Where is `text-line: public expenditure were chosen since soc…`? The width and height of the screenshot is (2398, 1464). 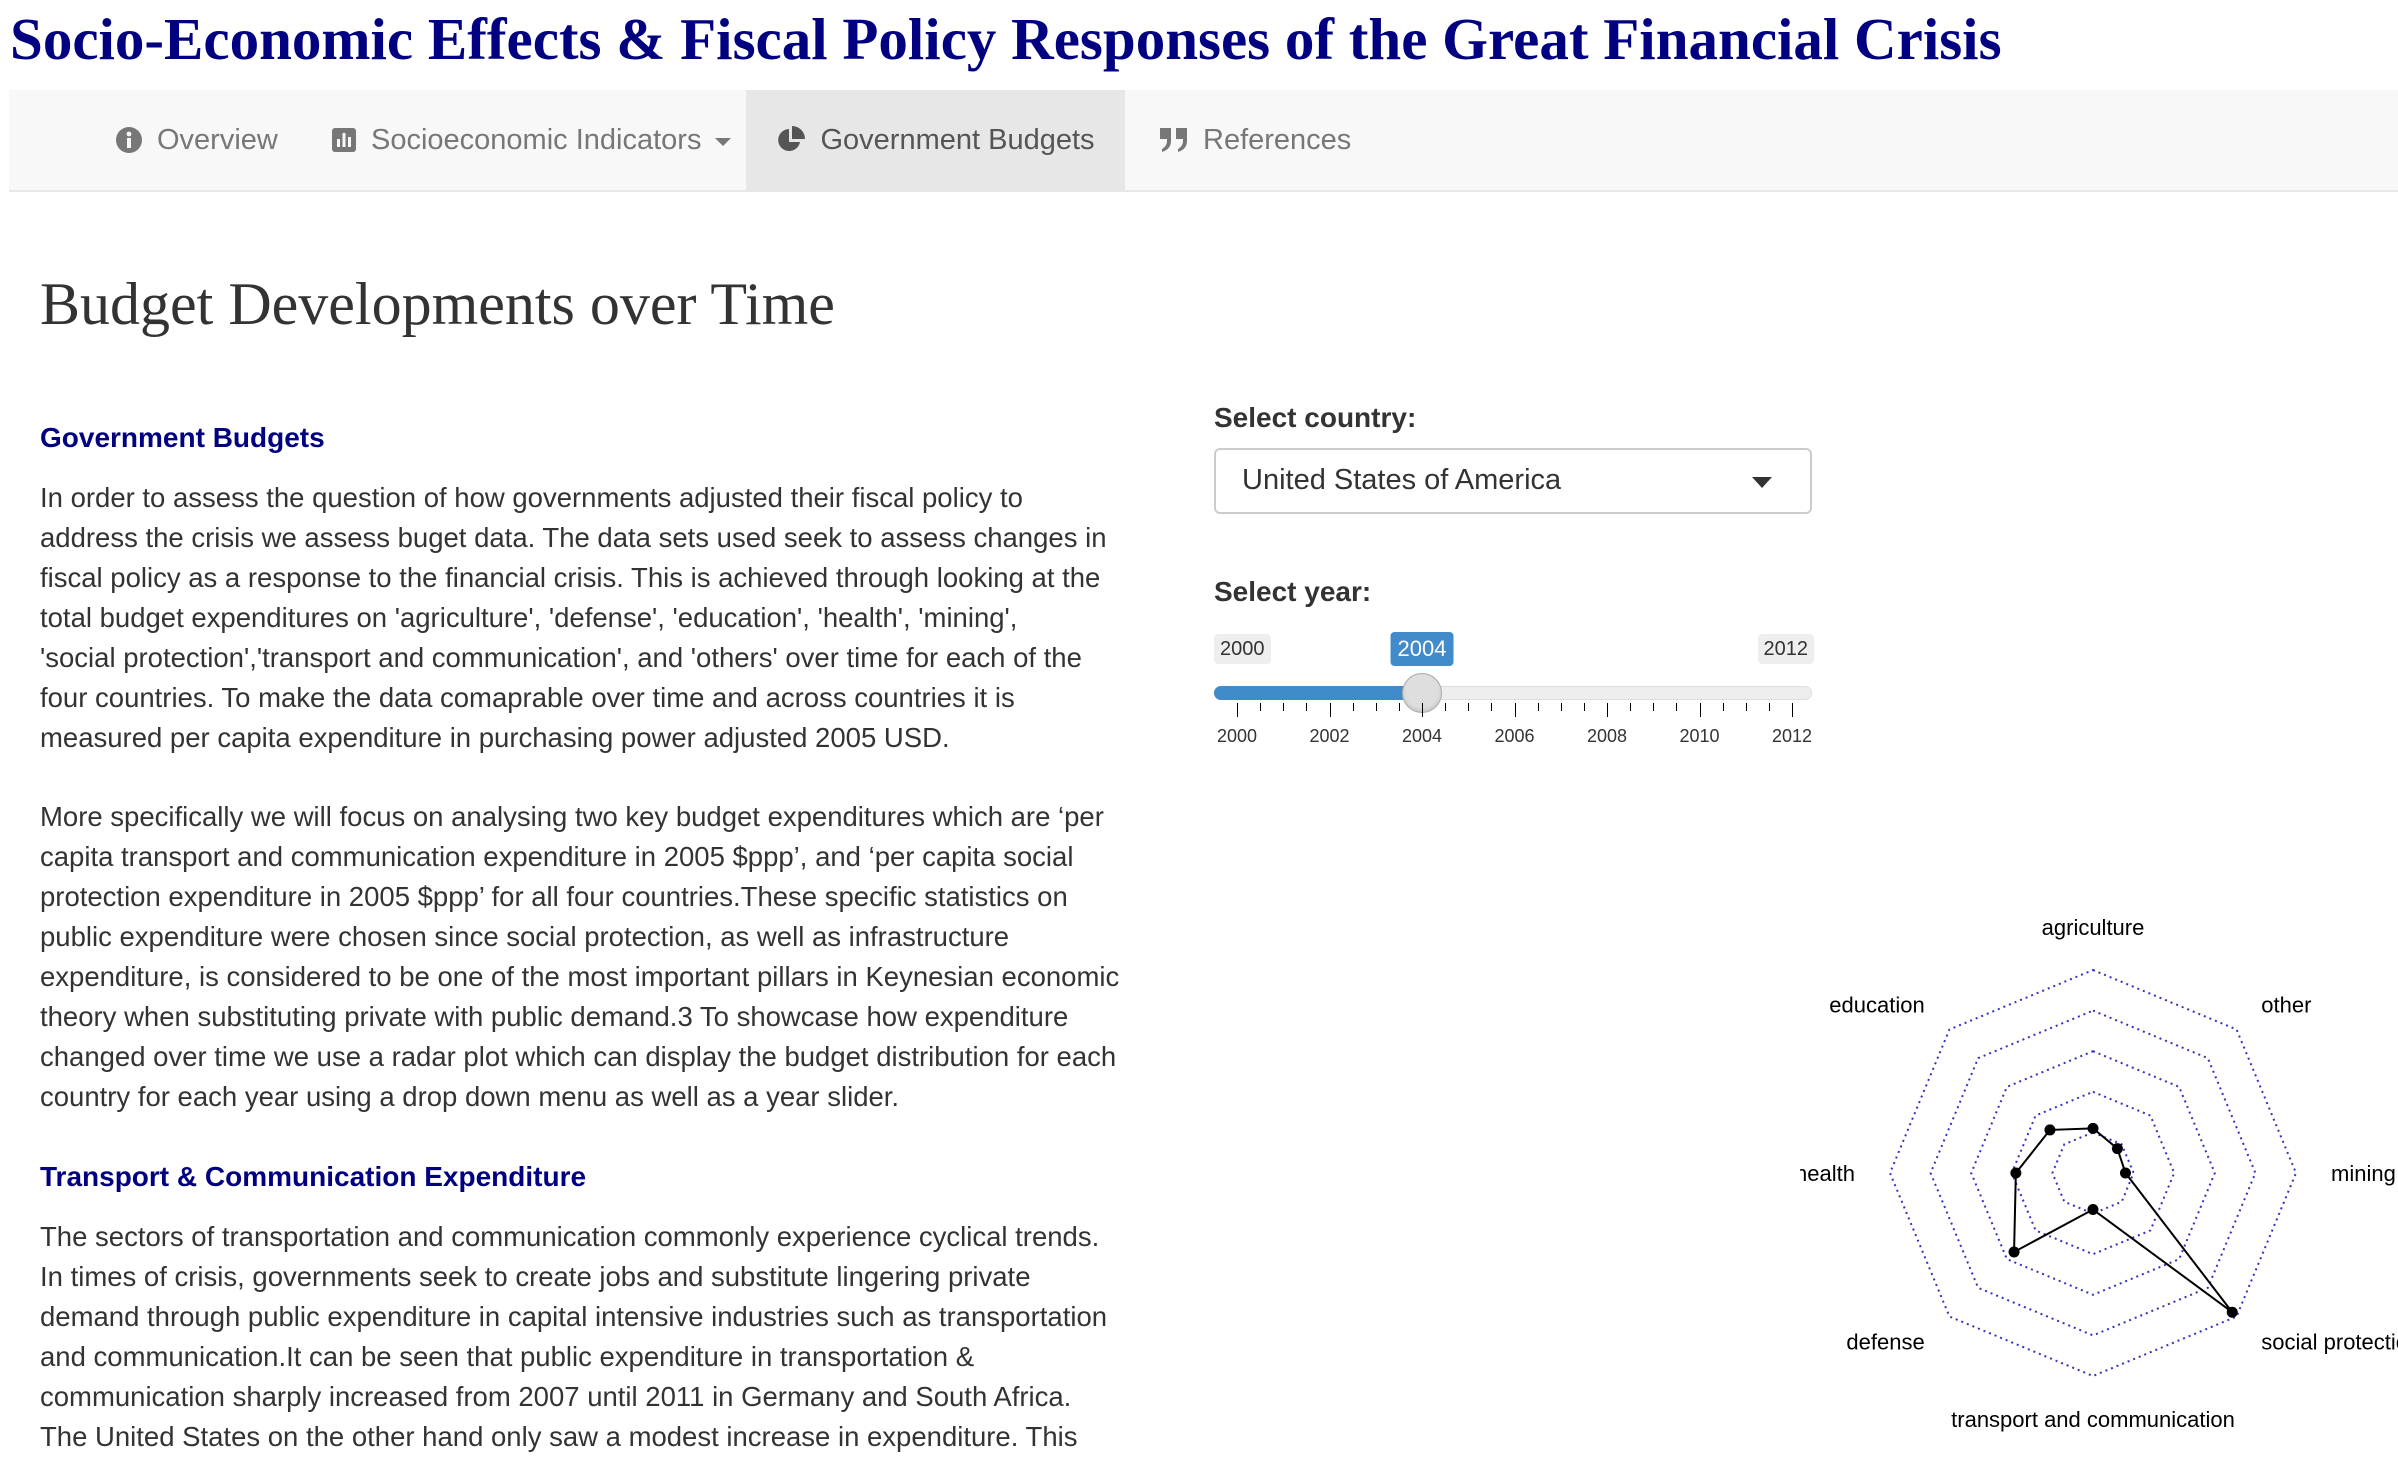 text-line: public expenditure were chosen since soc… is located at coordinates (525, 936).